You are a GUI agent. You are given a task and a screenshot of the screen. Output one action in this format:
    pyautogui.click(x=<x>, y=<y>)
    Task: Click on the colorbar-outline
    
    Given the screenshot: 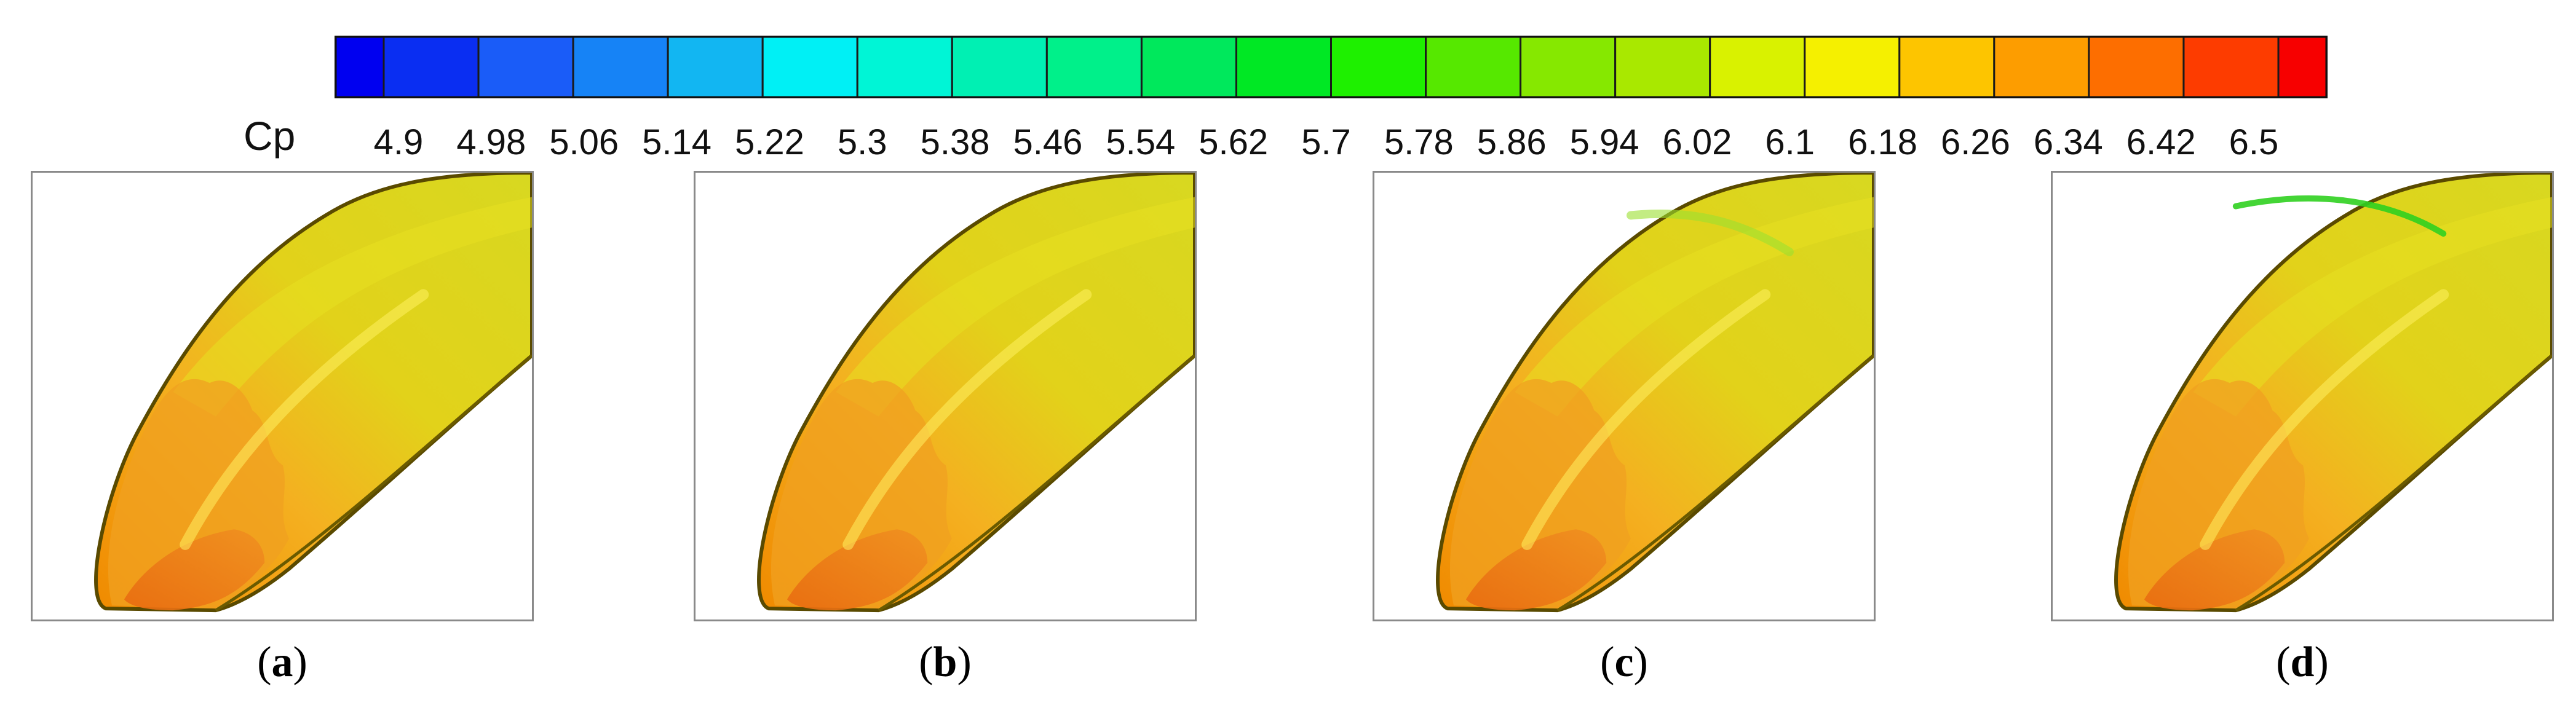 What is the action you would take?
    pyautogui.click(x=1331, y=67)
    